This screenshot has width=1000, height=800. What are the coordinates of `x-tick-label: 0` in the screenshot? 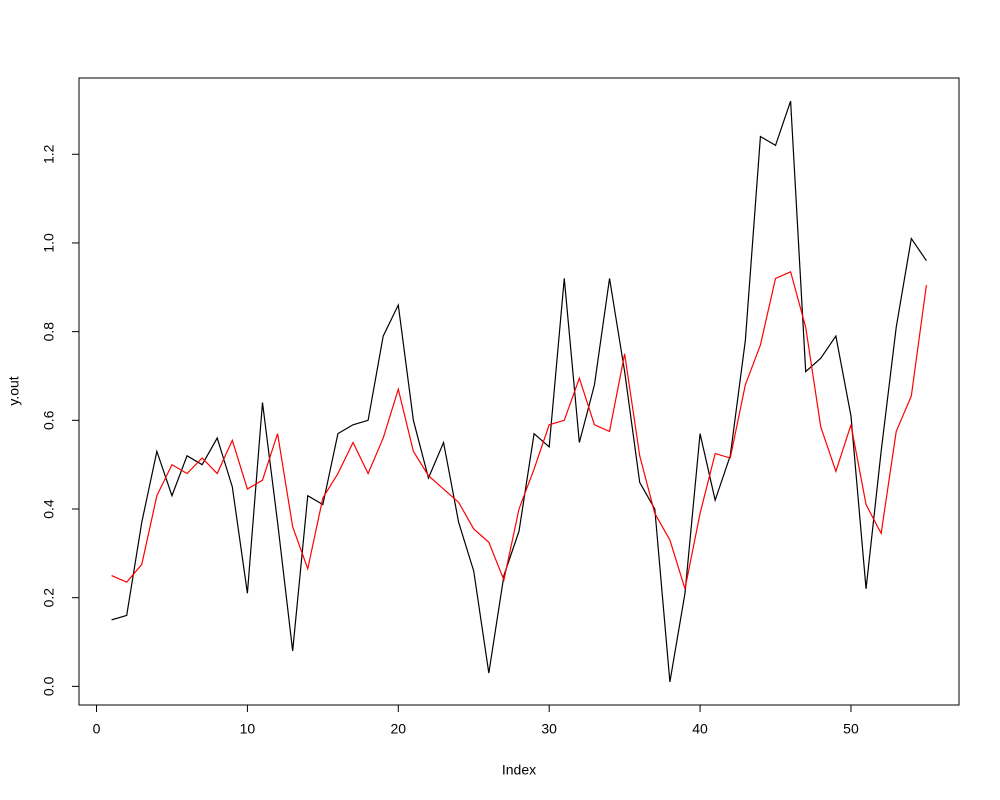 It's located at (97, 729).